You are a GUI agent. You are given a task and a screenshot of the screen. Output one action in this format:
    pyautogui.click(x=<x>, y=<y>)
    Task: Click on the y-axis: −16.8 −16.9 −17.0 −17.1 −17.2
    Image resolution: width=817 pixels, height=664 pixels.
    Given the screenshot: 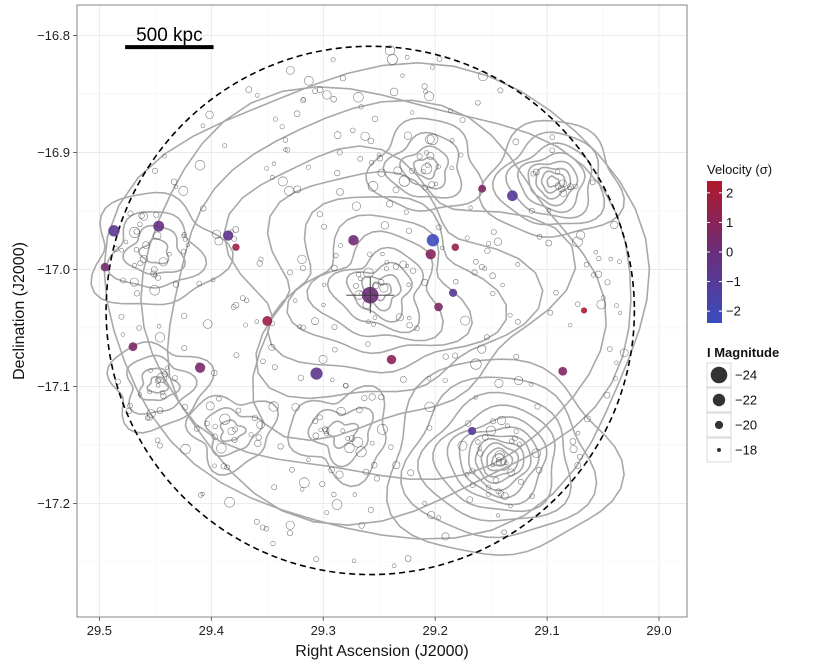 What is the action you would take?
    pyautogui.click(x=57, y=269)
    